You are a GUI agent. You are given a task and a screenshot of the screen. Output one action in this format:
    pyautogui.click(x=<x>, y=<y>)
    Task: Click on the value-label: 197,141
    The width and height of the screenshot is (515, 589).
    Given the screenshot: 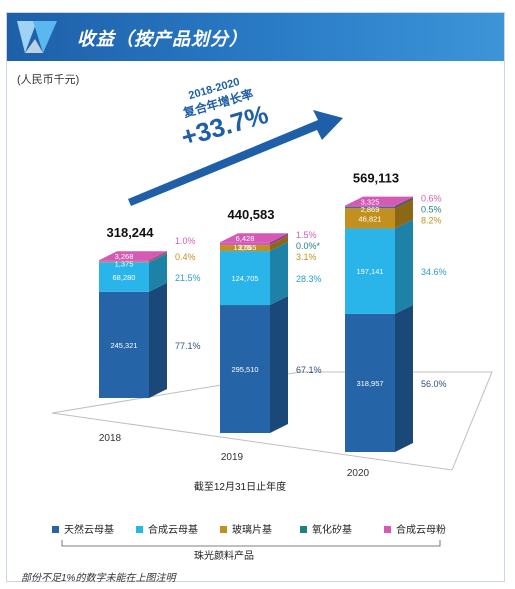 What is the action you would take?
    pyautogui.click(x=369, y=271)
    